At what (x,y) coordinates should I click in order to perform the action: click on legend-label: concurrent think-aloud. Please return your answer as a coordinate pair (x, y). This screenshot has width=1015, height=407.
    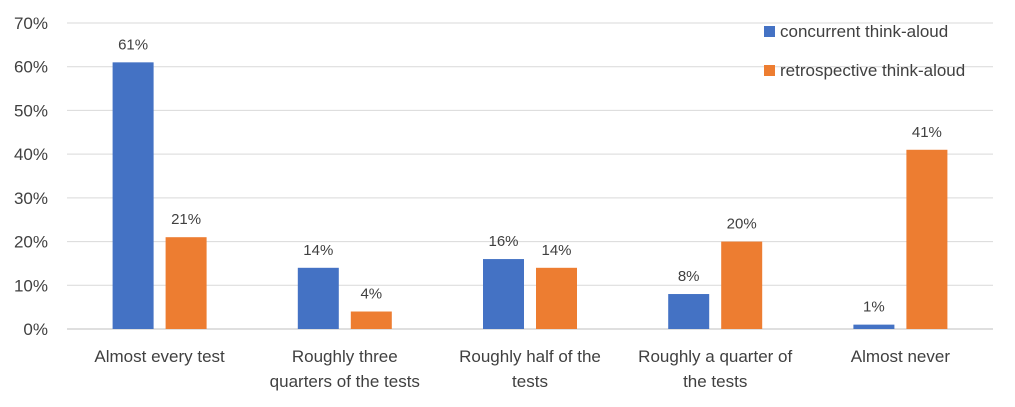
    Looking at the image, I should click on (864, 31).